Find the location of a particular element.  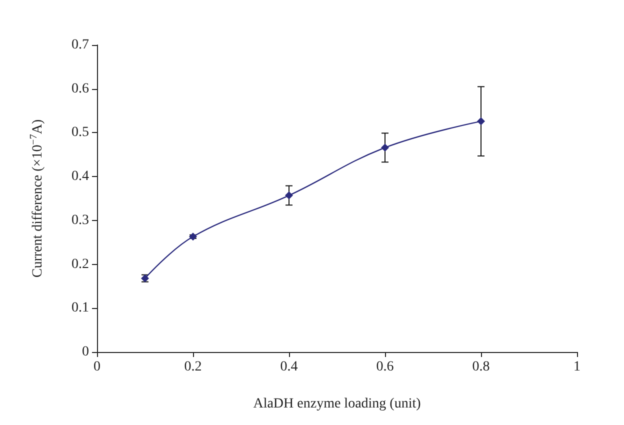

x-tick-label: 0.4 is located at coordinates (289, 367).